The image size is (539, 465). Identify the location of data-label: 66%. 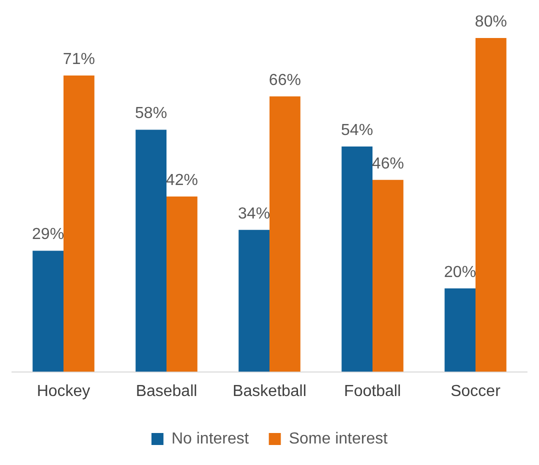
(284, 80).